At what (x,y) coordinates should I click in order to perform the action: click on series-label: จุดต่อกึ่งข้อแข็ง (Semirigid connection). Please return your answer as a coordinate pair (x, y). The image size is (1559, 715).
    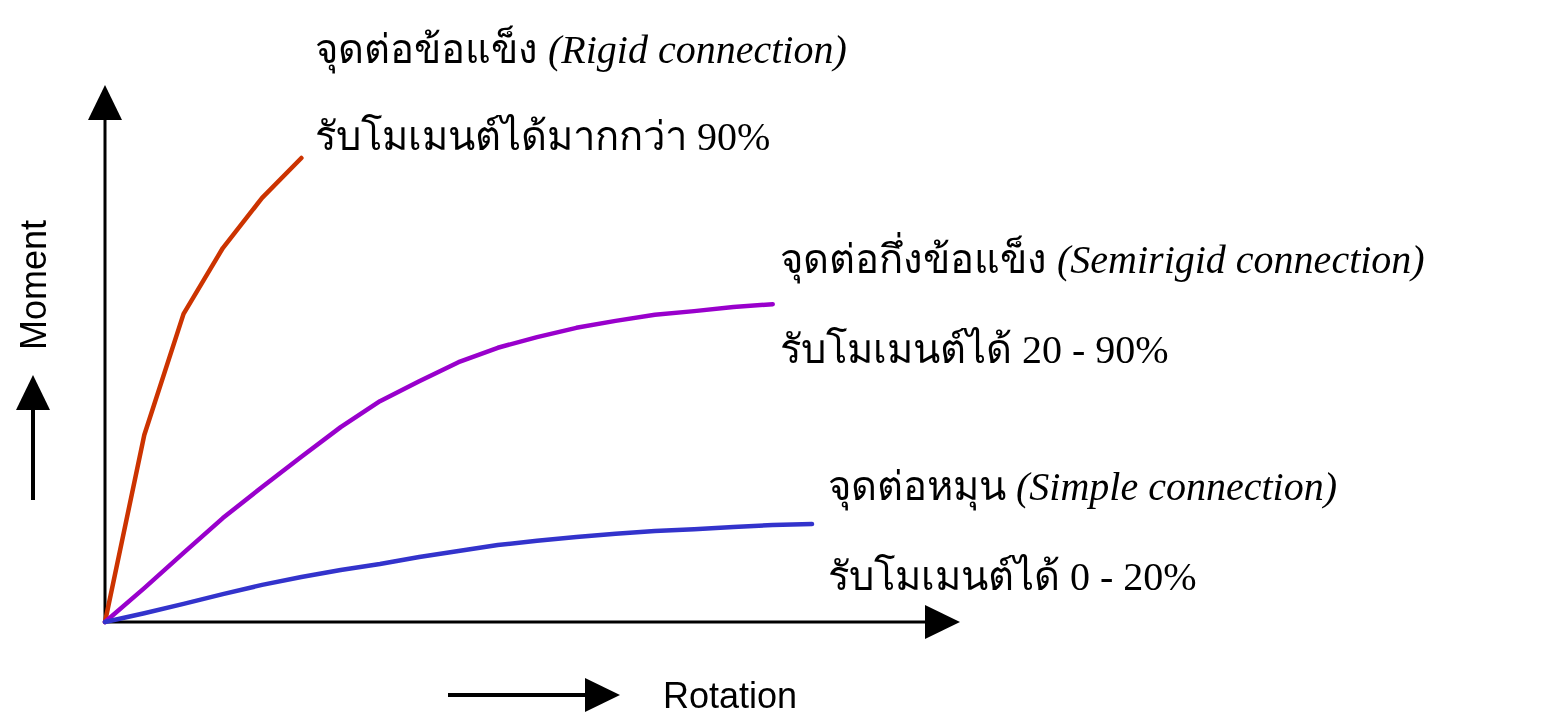
    Looking at the image, I should click on (1102, 258).